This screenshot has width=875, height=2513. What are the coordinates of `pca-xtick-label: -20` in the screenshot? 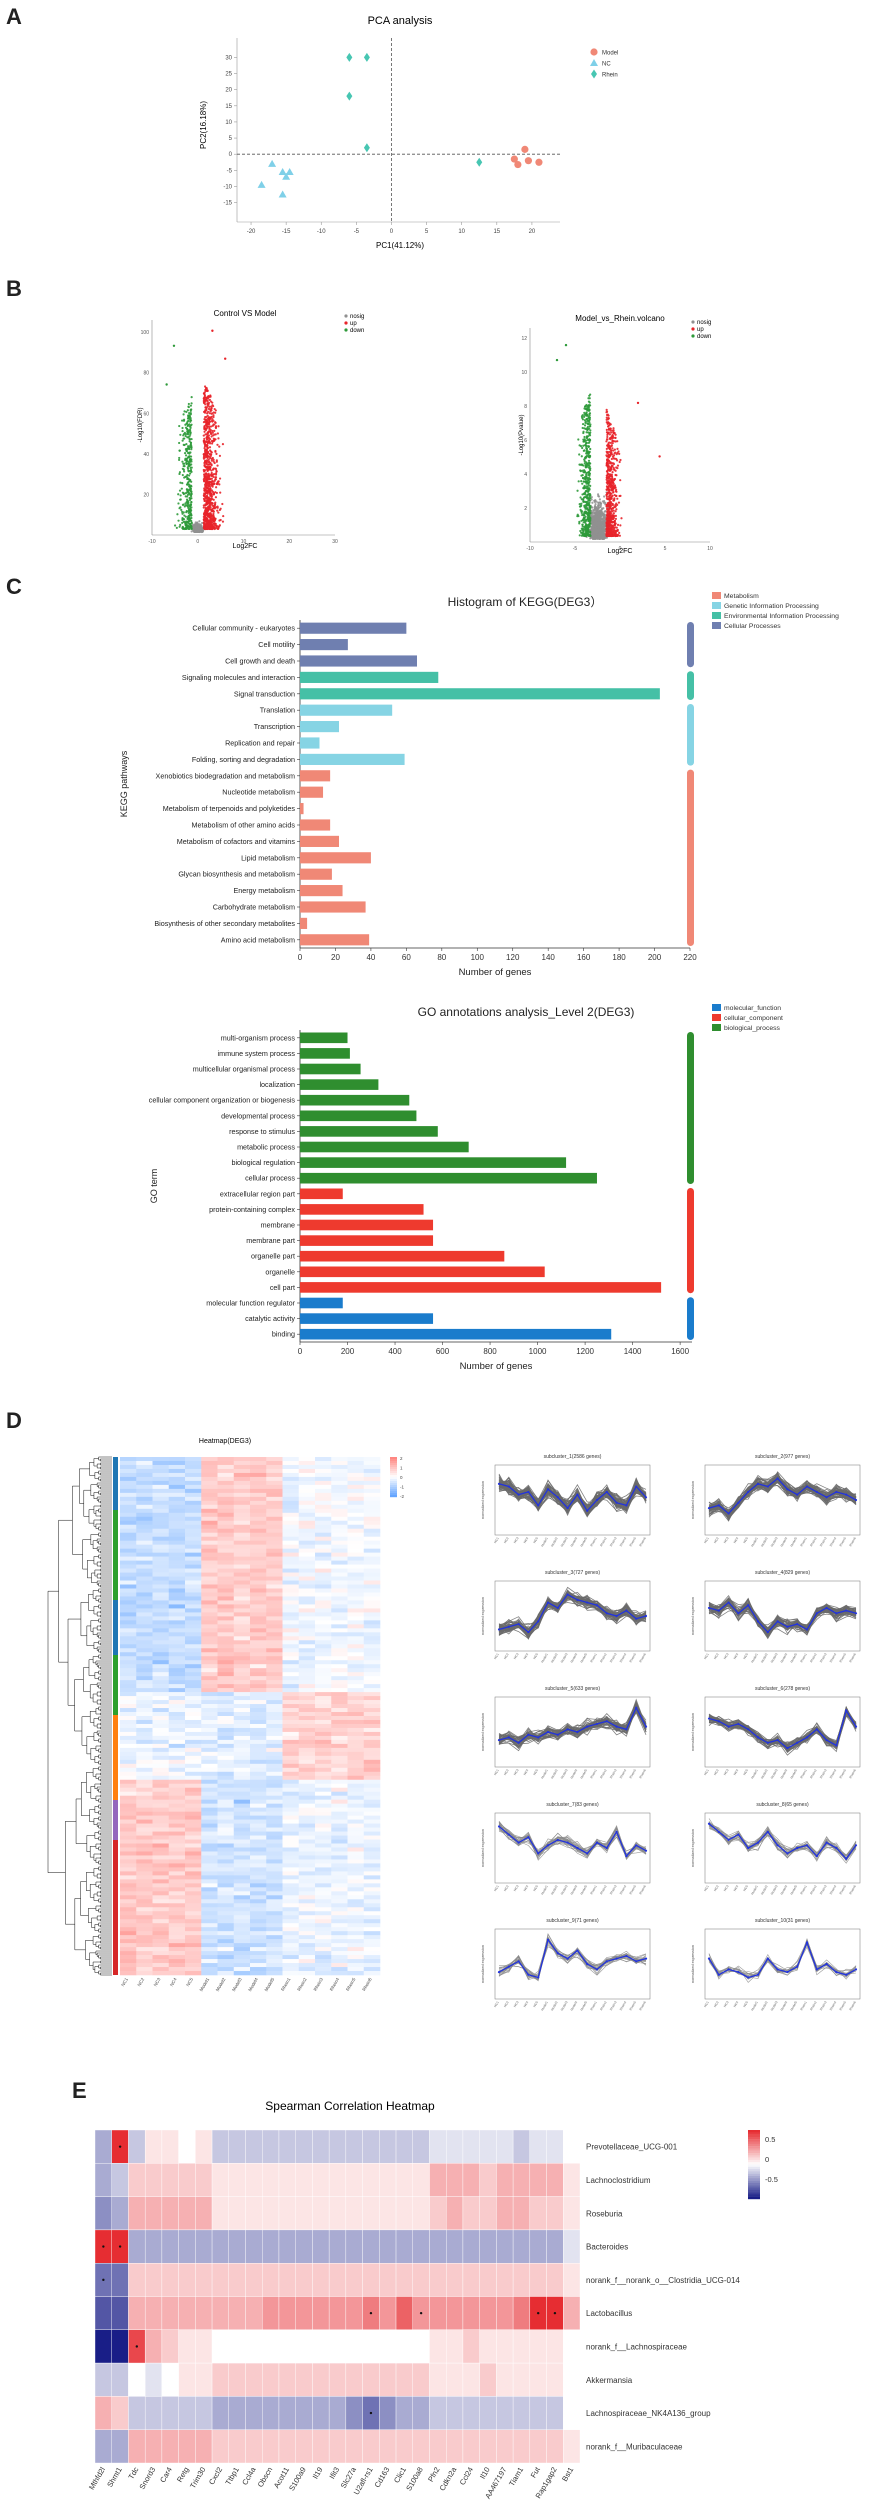 It's located at (251, 232).